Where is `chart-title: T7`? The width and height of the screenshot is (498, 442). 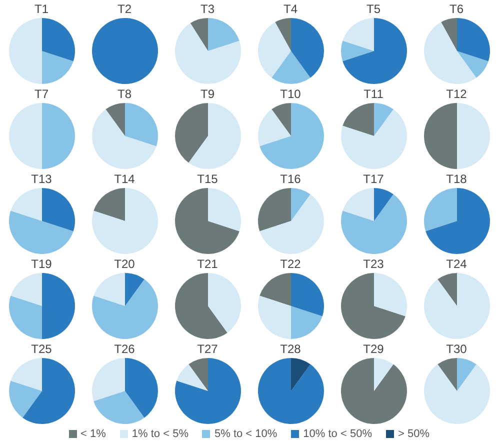
chart-title: T7 is located at coordinates (41, 94).